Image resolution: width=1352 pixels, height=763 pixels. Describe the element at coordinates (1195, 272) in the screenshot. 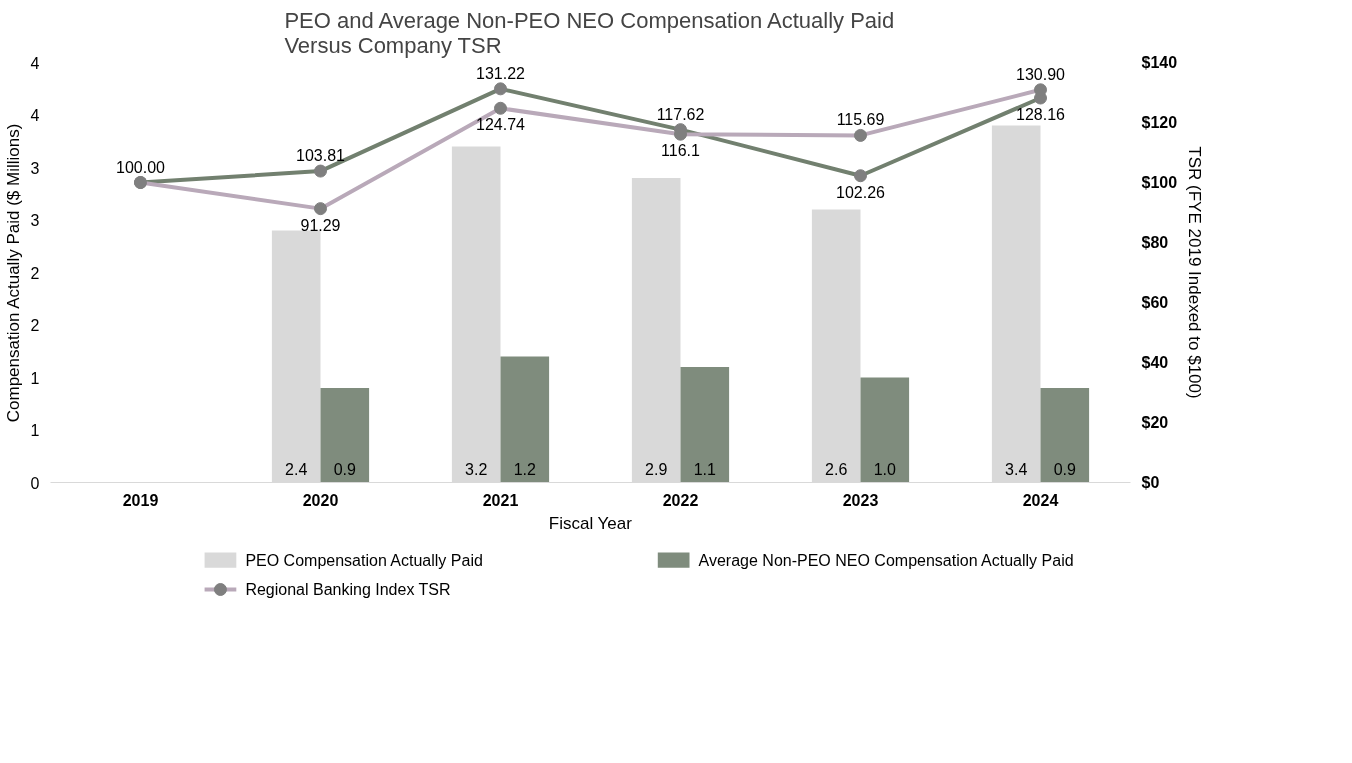

I see `y2-axis-title: TSR (FYE 2019 Indexed to $100)` at that location.